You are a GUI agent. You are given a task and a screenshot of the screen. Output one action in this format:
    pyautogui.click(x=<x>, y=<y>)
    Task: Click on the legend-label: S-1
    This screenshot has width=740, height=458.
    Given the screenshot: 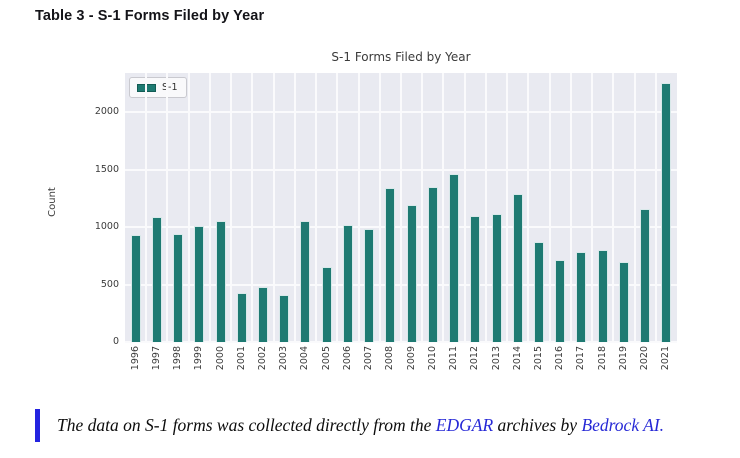 What is the action you would take?
    pyautogui.click(x=170, y=87)
    